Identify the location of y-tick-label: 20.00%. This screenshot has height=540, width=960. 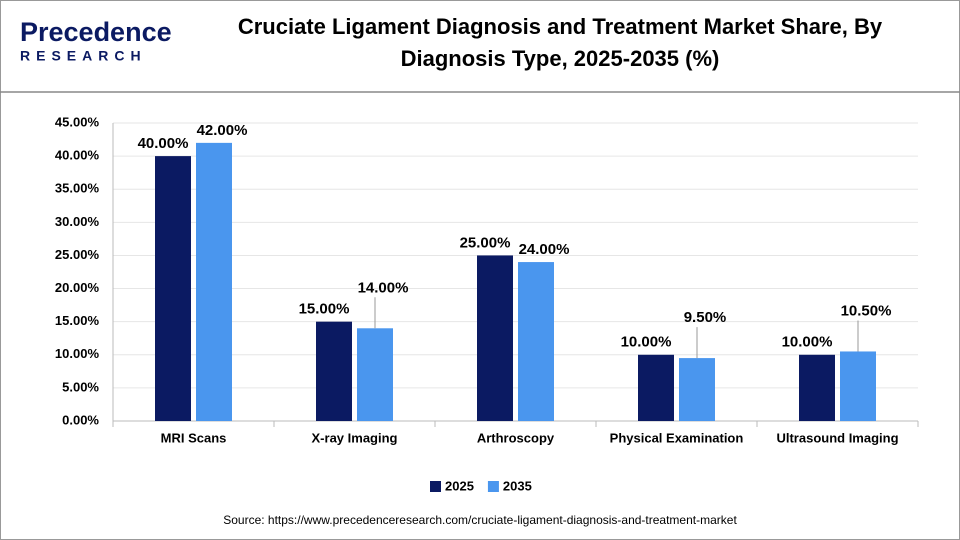
(77, 287).